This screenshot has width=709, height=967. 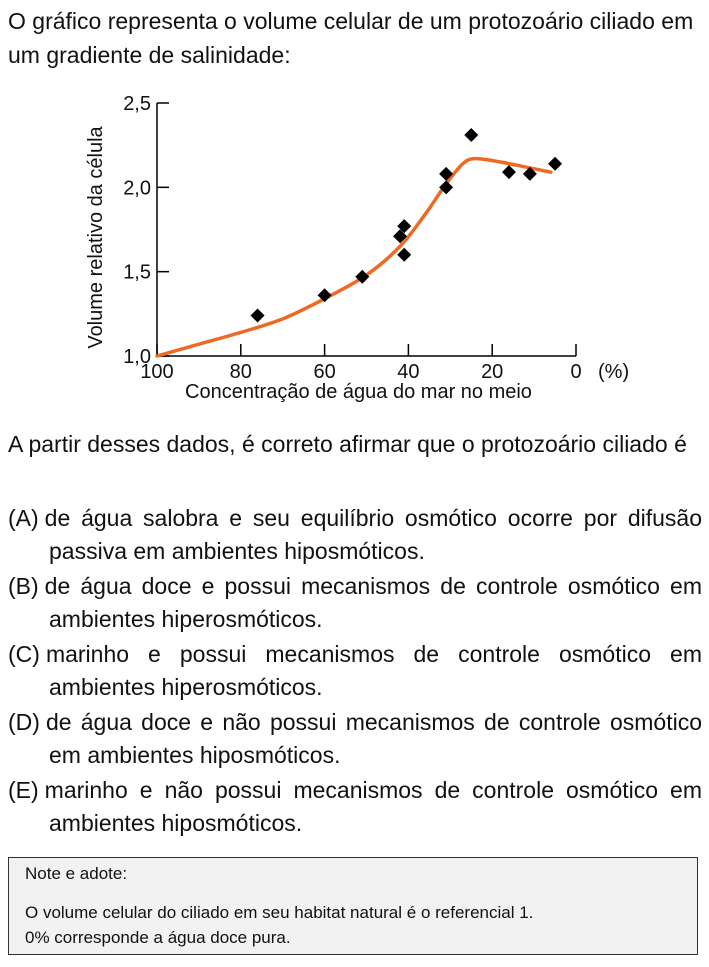 I want to click on x-tick-label: 80, so click(x=241, y=372).